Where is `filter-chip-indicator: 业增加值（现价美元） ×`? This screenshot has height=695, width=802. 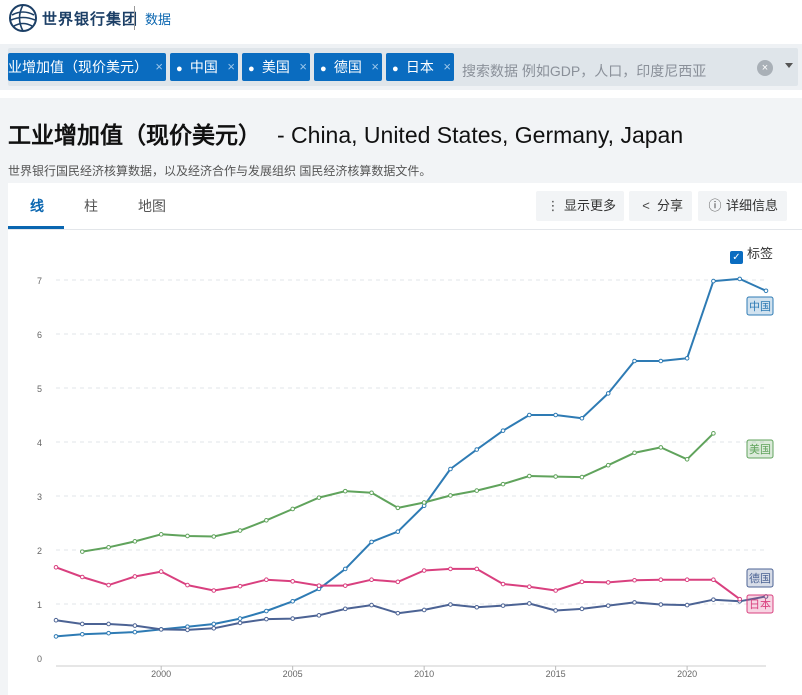
filter-chip-indicator: 业增加值（现价美元） × is located at coordinates (87, 67).